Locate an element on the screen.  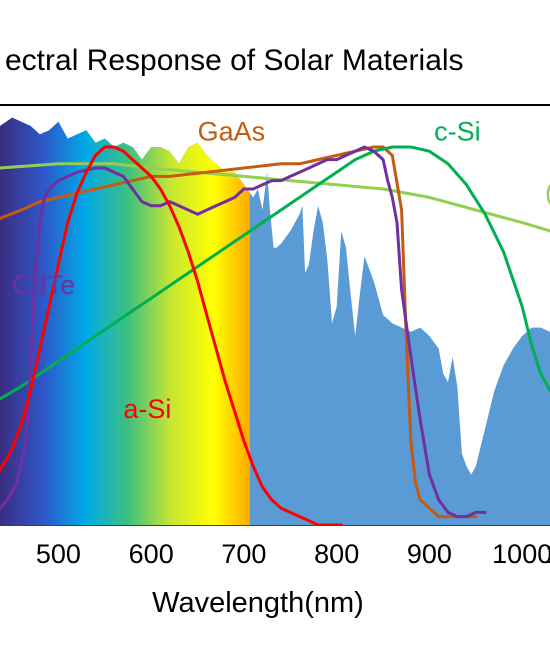
series-label: GaAs is located at coordinates (232, 132).